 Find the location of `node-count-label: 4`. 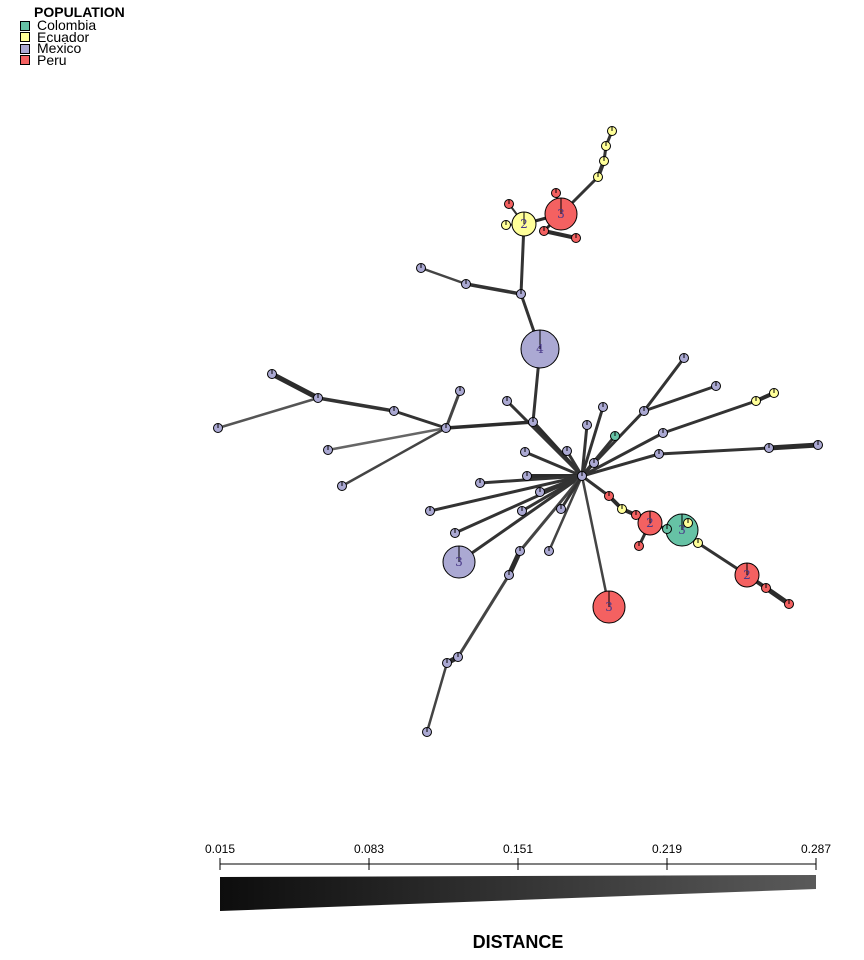

node-count-label: 4 is located at coordinates (540, 349).